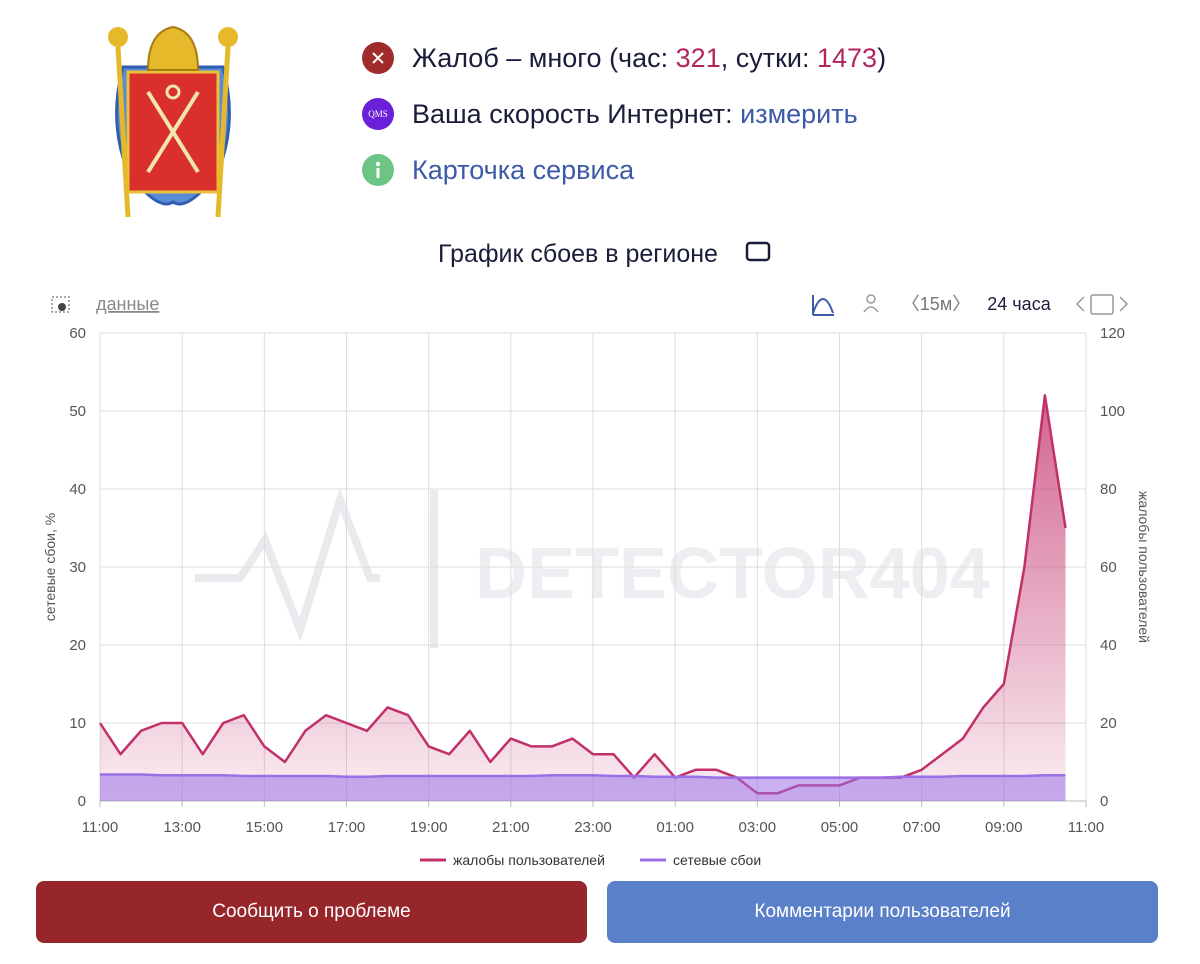  Describe the element at coordinates (1108, 489) in the screenshot. I see `y2-tick-label: 80` at that location.